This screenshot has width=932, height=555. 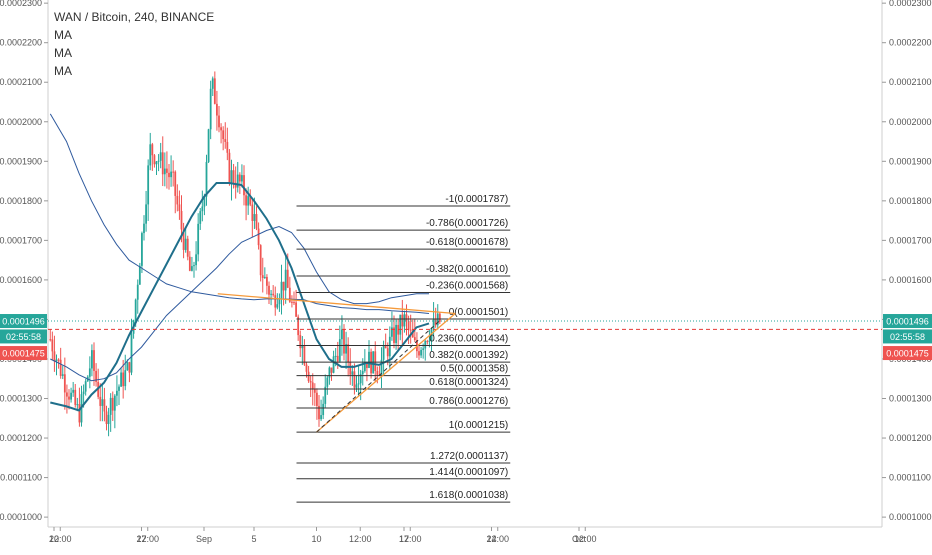 I want to click on y-tick-label-left: 0.0001300, so click(x=21, y=399).